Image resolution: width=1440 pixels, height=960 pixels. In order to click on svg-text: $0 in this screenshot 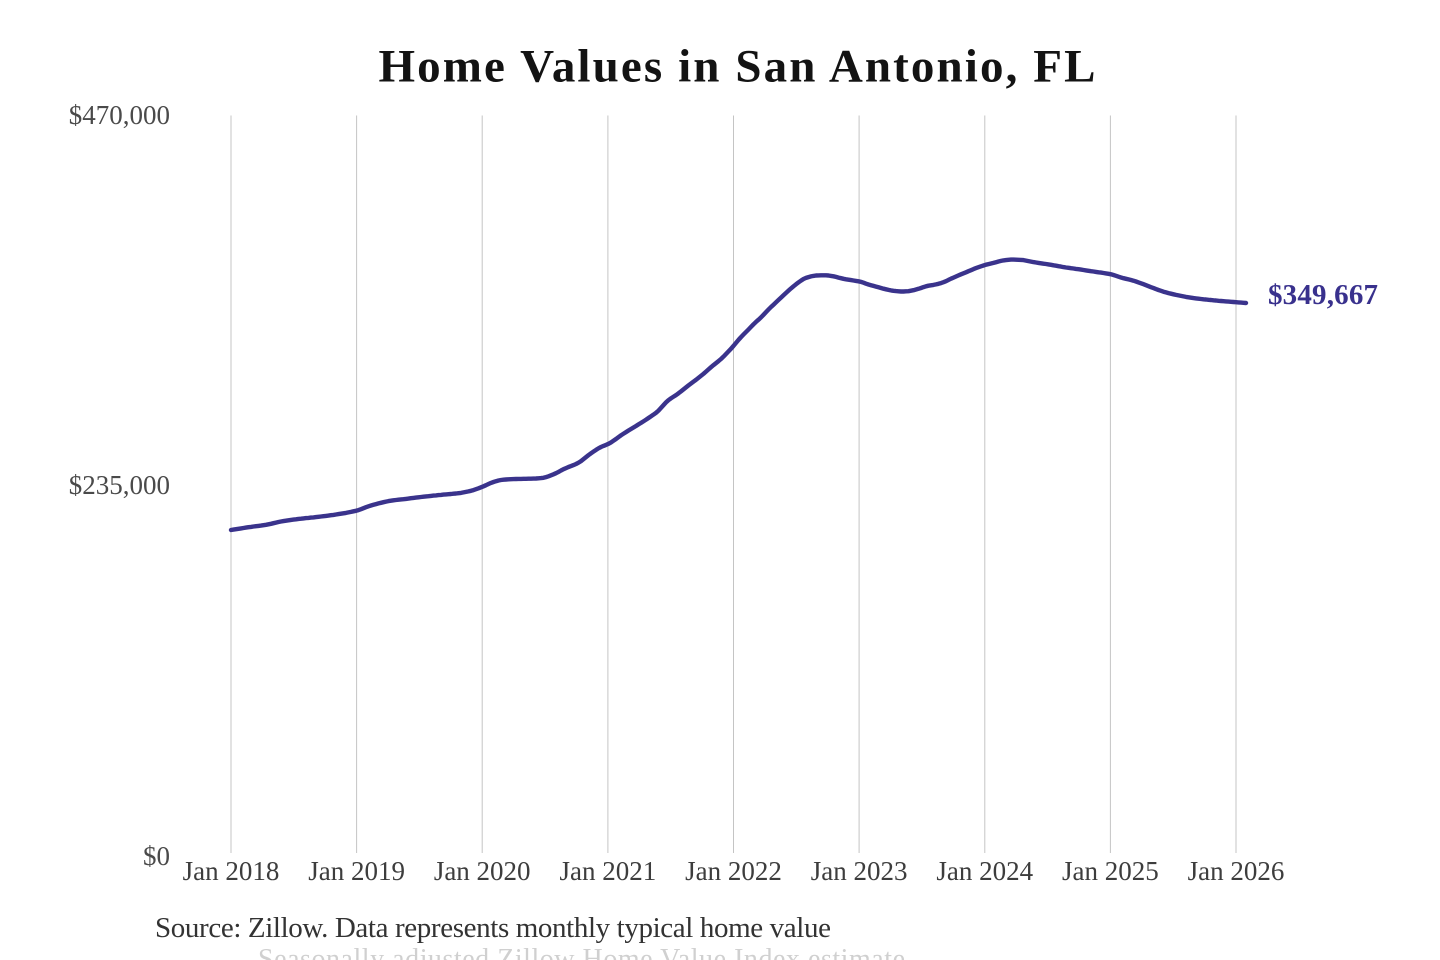, I will do `click(156, 856)`.